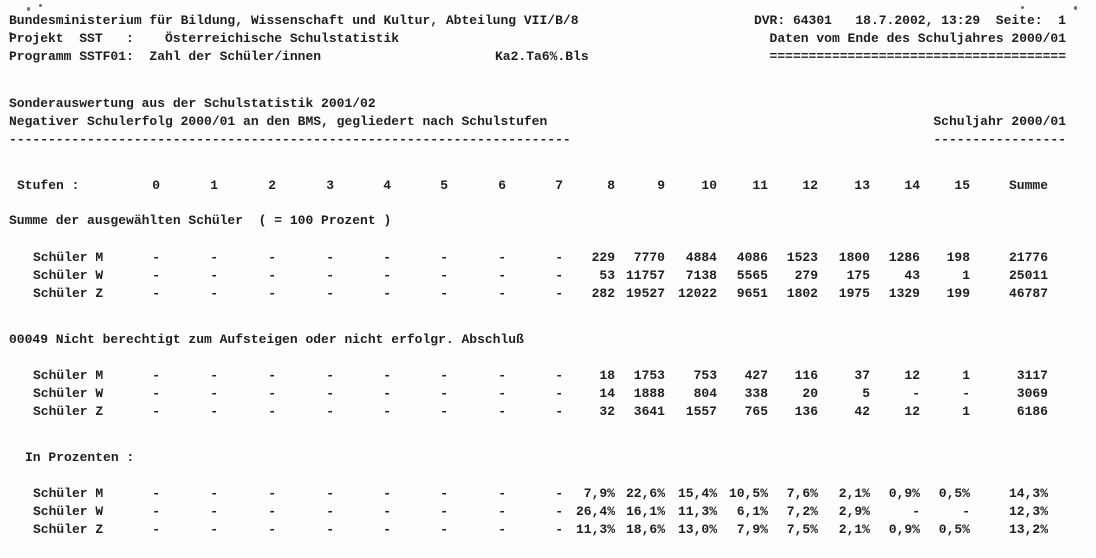 The height and width of the screenshot is (558, 1096). What do you see at coordinates (645, 293) in the screenshot?
I see `value-cell: 19527` at bounding box center [645, 293].